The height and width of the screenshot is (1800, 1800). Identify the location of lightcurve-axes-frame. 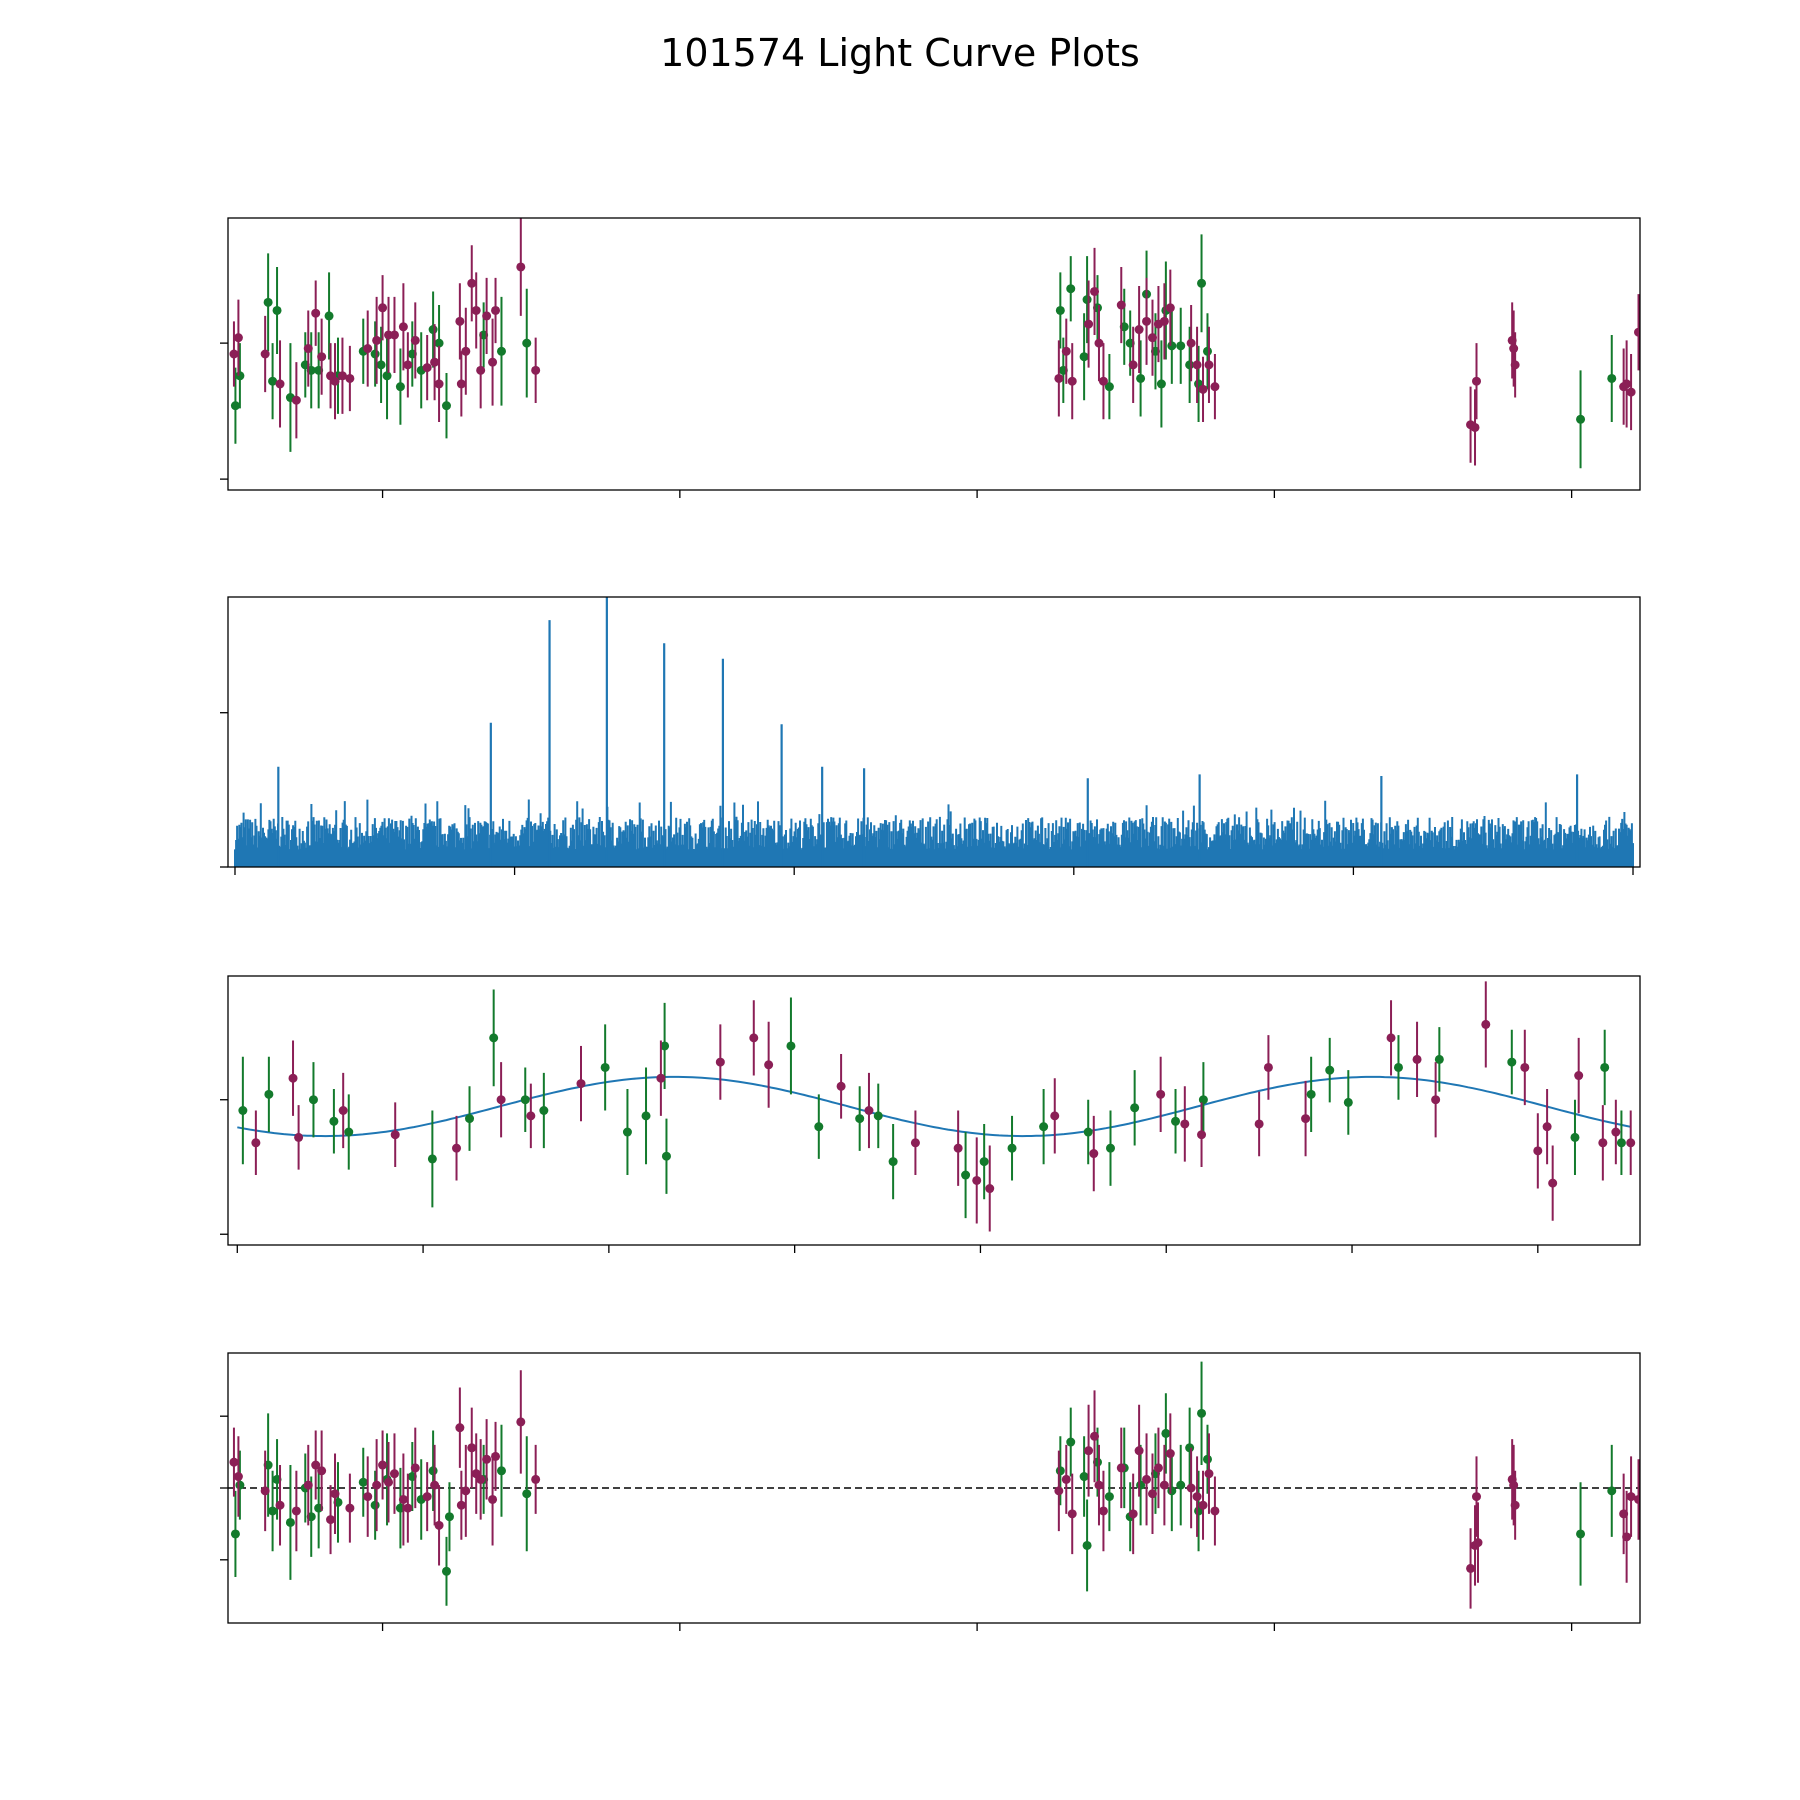
(934, 354).